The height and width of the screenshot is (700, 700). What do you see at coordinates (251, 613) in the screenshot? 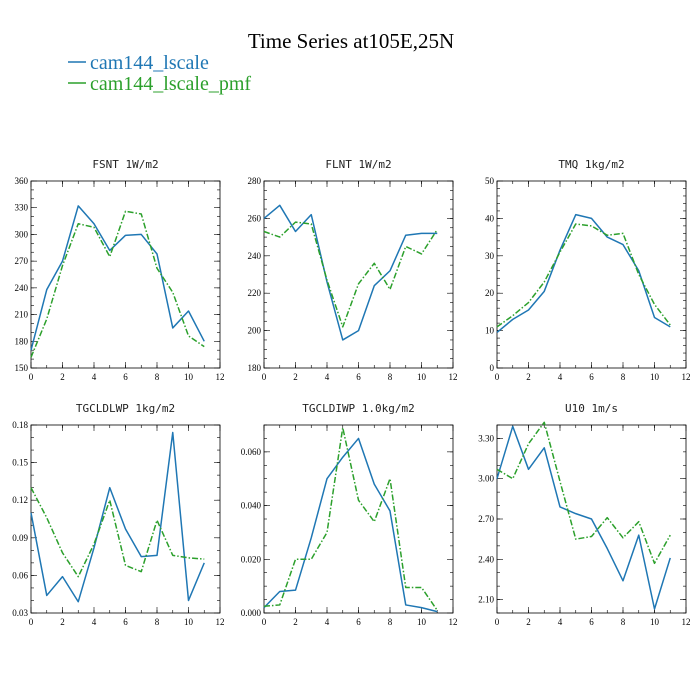
I see `y-tick-label: 0.000` at bounding box center [251, 613].